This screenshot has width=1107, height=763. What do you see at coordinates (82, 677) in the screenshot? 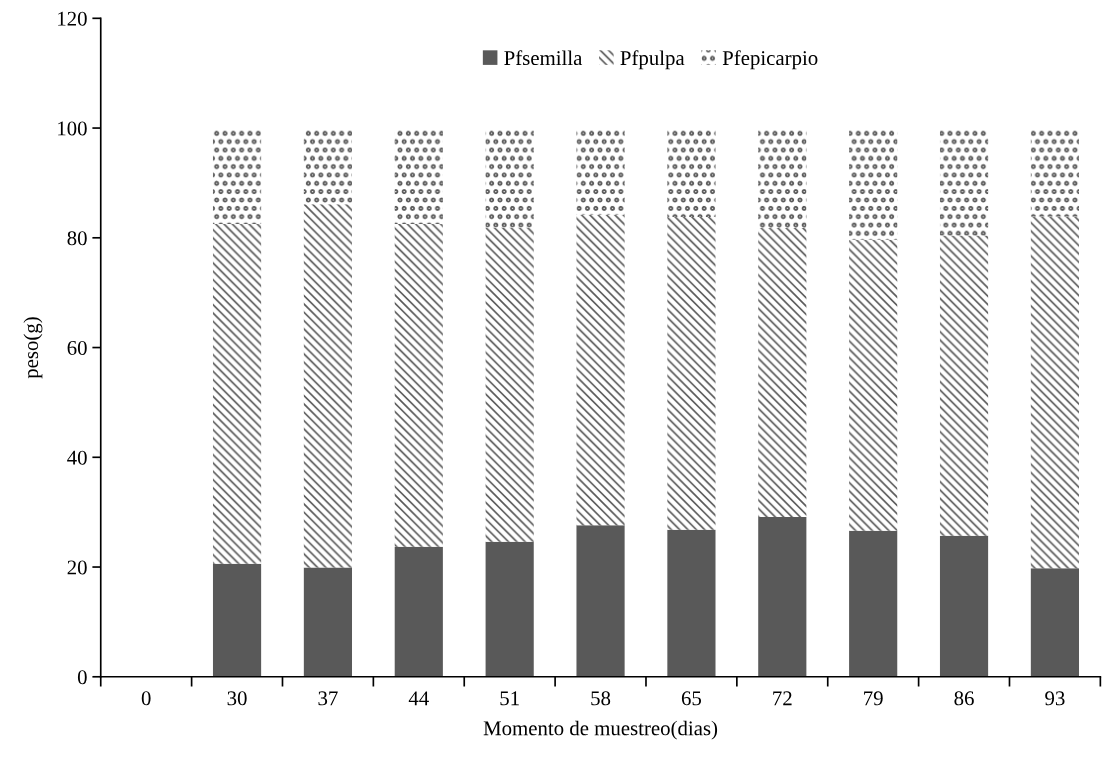
I see `y-tick-label: 0` at bounding box center [82, 677].